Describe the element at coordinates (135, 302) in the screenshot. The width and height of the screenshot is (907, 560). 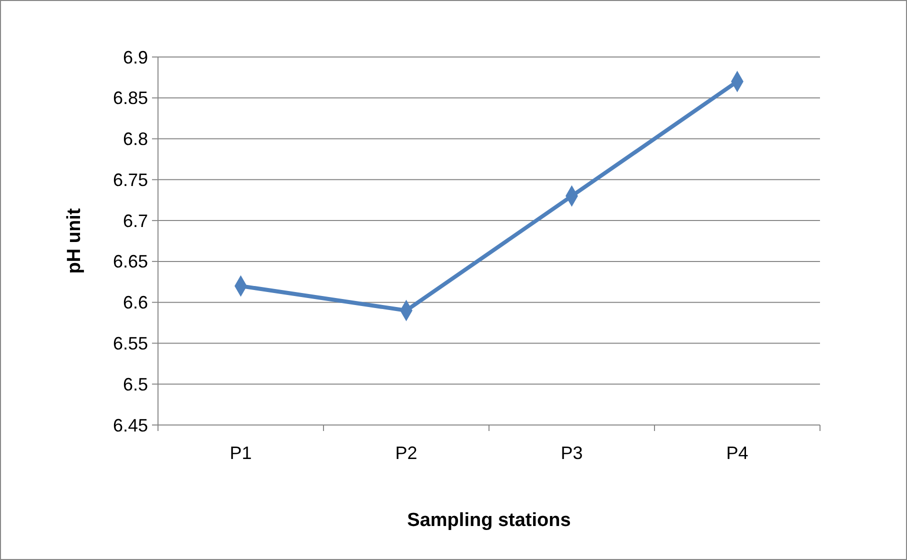
I see `y-tick-label: 6.6` at that location.